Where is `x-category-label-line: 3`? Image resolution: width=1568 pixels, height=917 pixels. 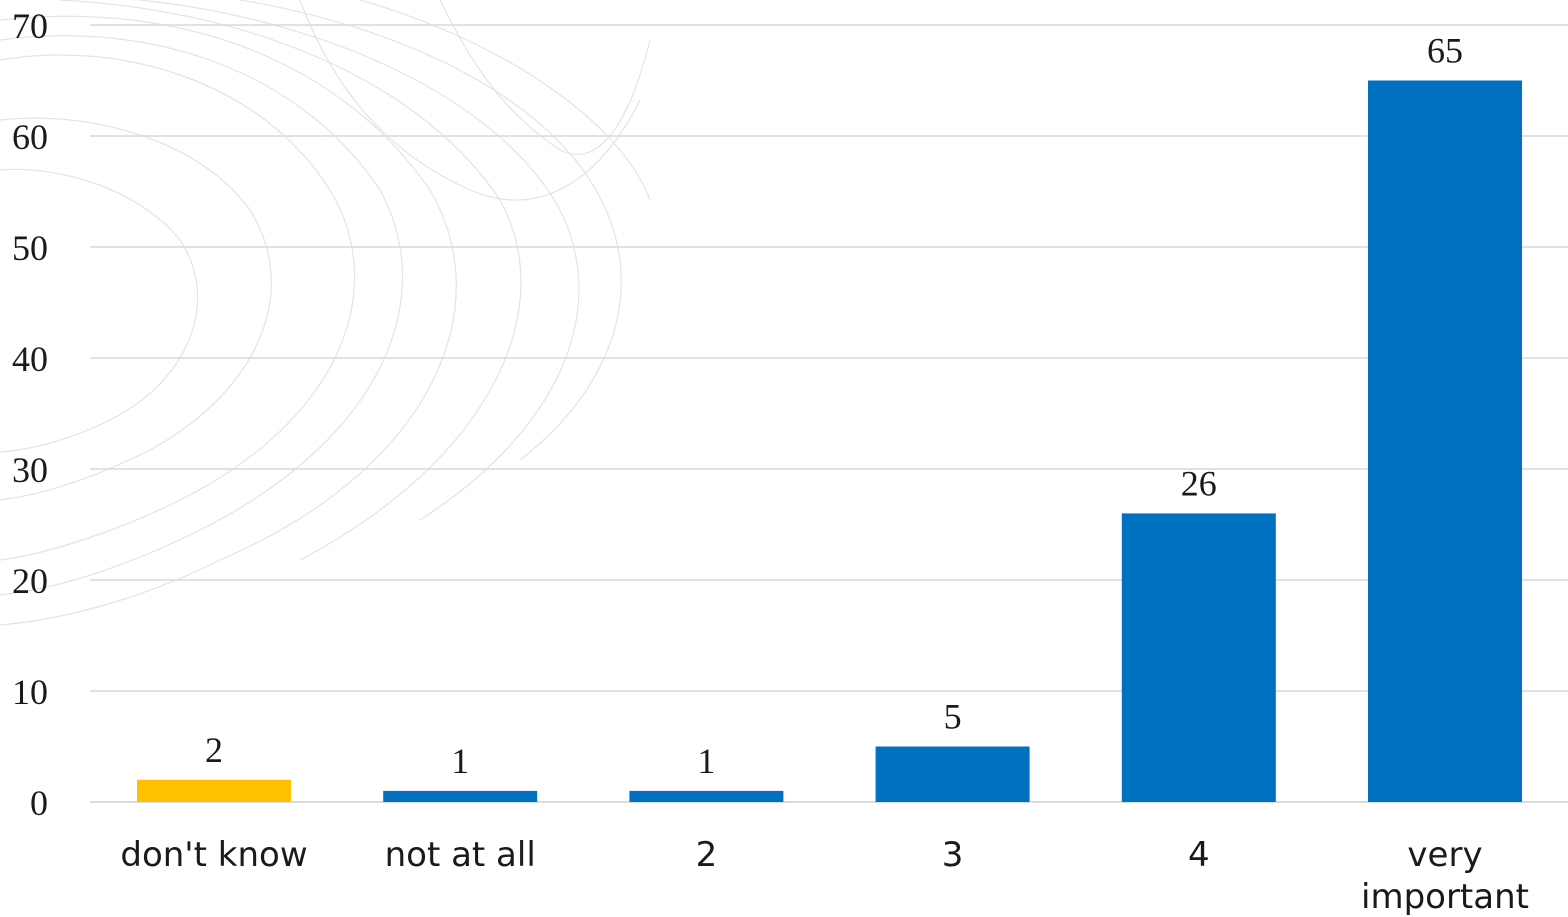
x-category-label-line: 3 is located at coordinates (953, 855).